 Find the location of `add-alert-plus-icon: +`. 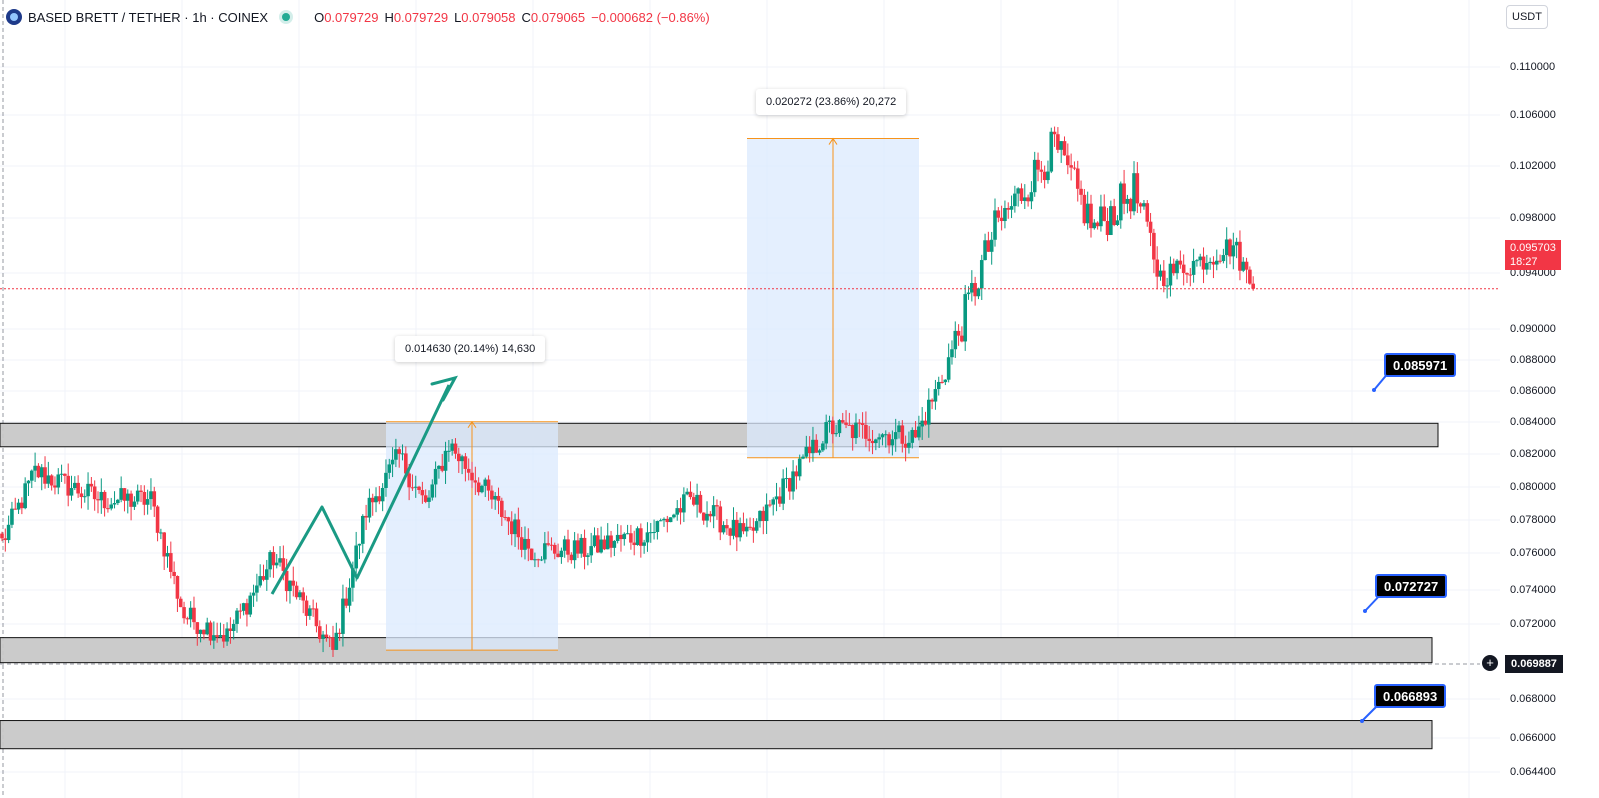

add-alert-plus-icon: + is located at coordinates (1490, 663).